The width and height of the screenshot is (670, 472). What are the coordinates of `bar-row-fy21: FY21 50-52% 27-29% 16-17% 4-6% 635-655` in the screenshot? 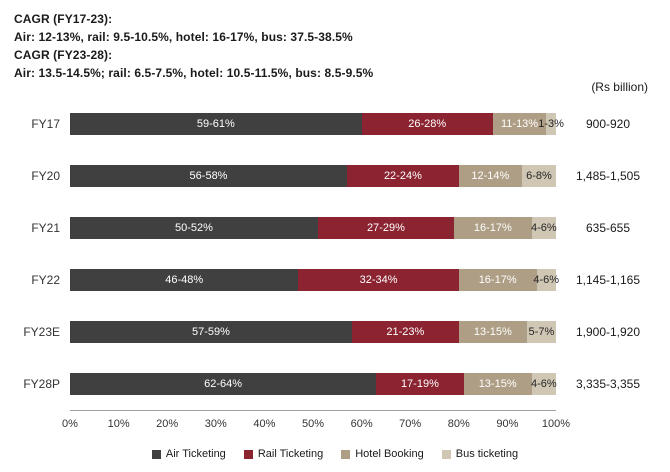 It's located at (335, 228).